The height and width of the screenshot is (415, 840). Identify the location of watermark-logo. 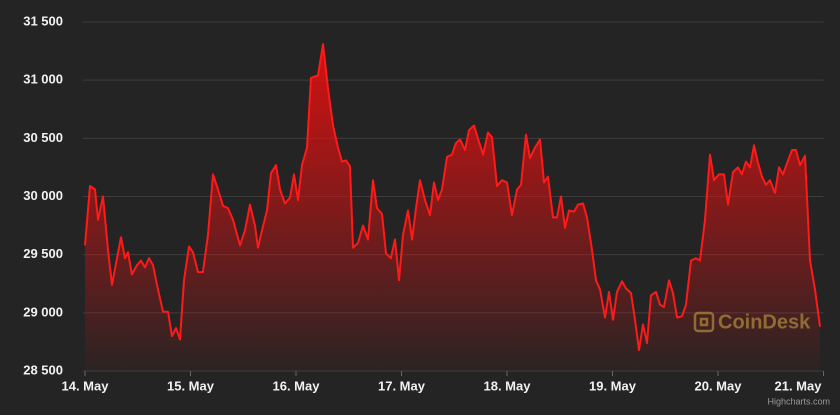
(704, 322).